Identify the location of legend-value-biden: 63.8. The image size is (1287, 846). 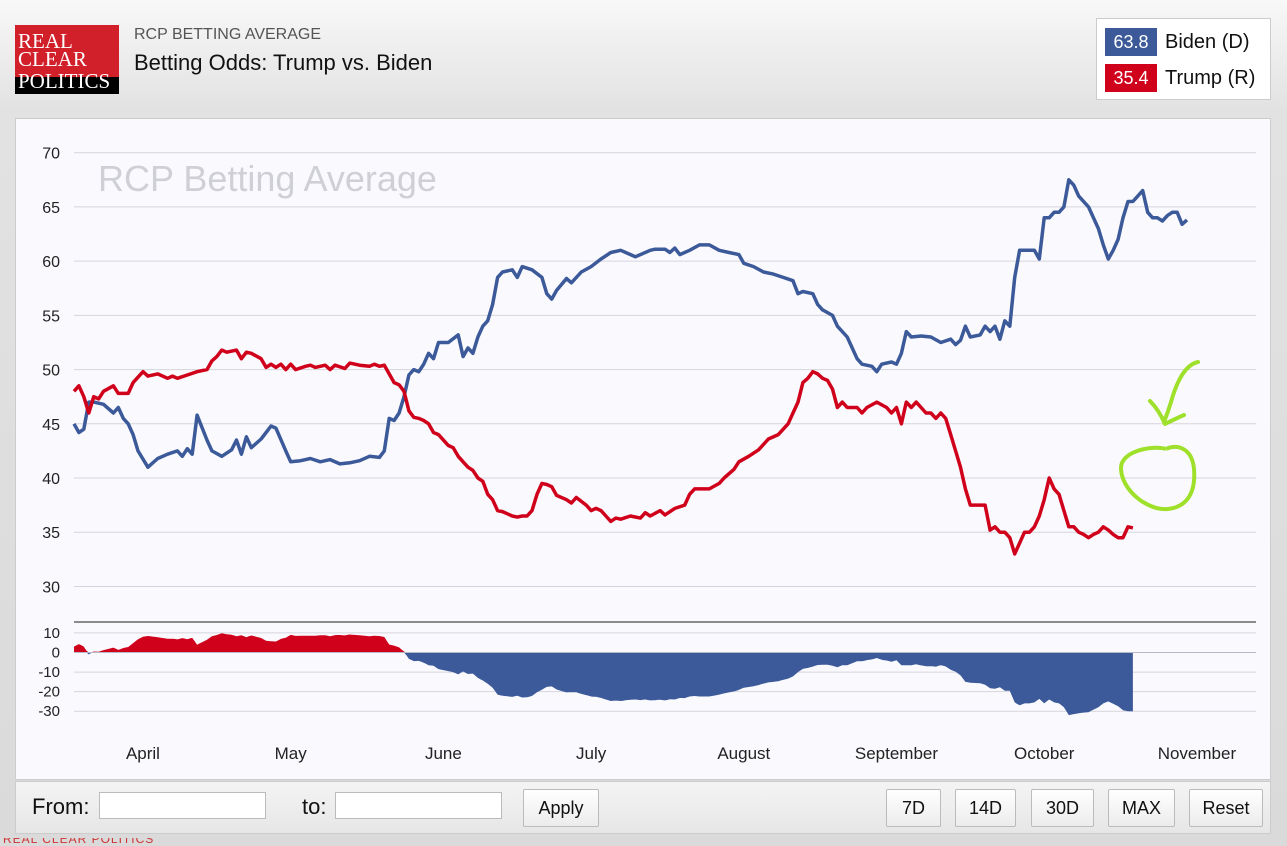
(1131, 42).